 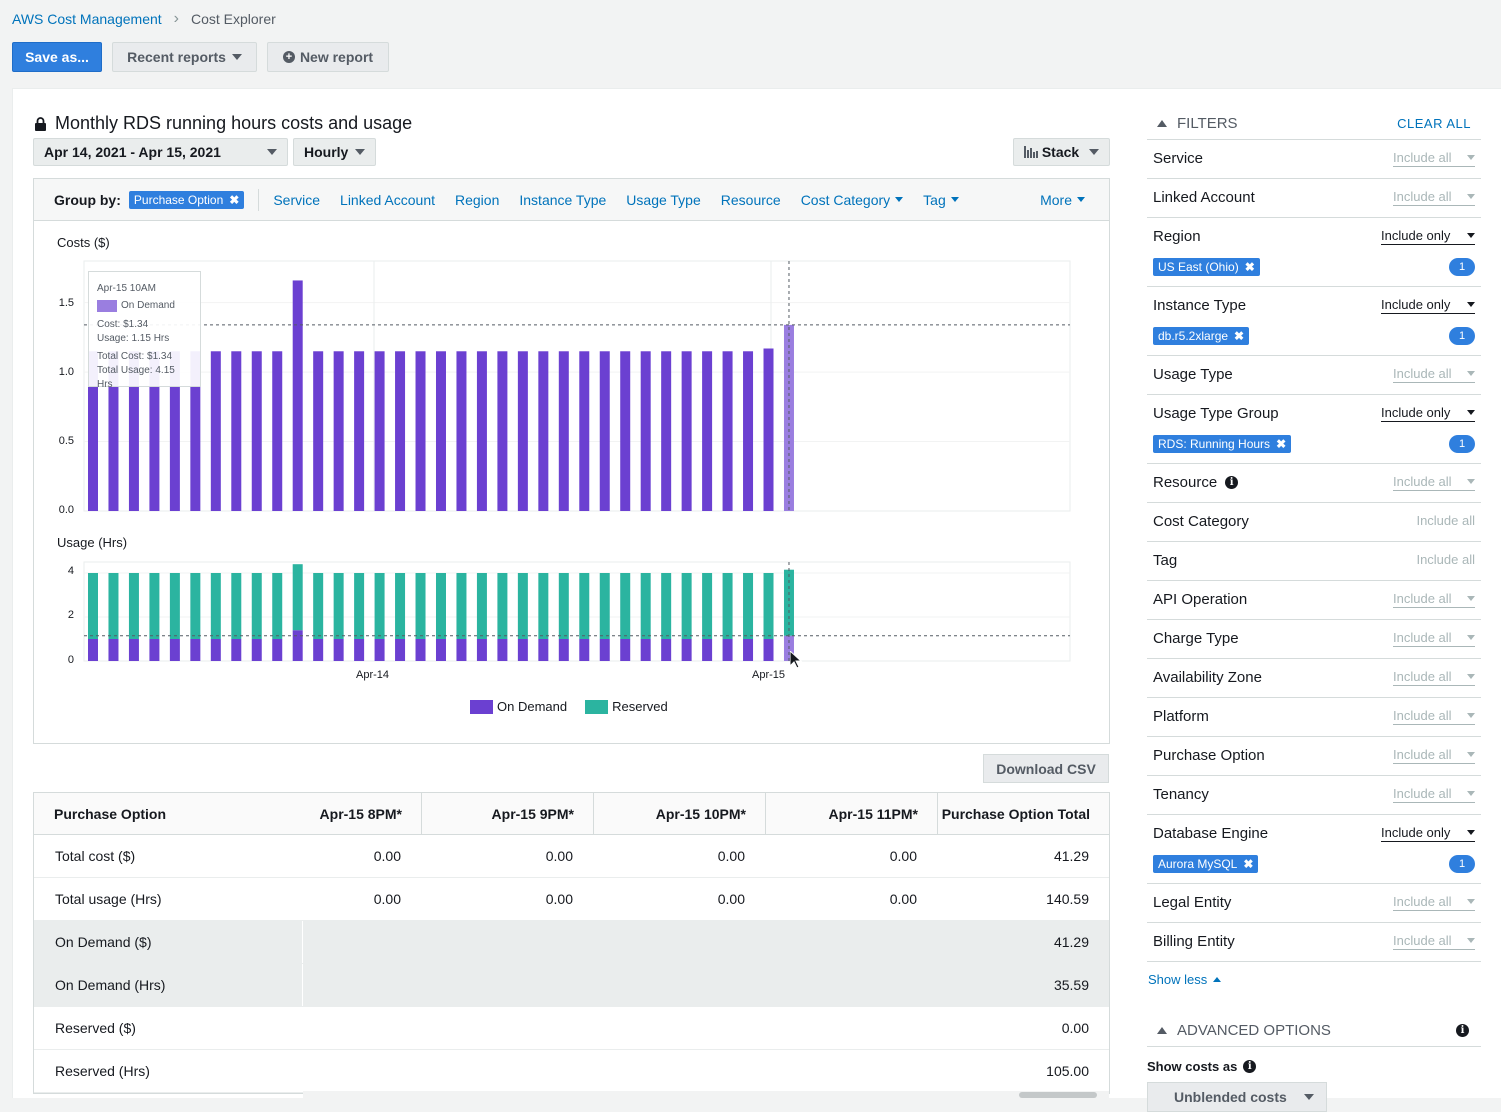 I want to click on scrollbar-thumb, so click(x=1058, y=1095).